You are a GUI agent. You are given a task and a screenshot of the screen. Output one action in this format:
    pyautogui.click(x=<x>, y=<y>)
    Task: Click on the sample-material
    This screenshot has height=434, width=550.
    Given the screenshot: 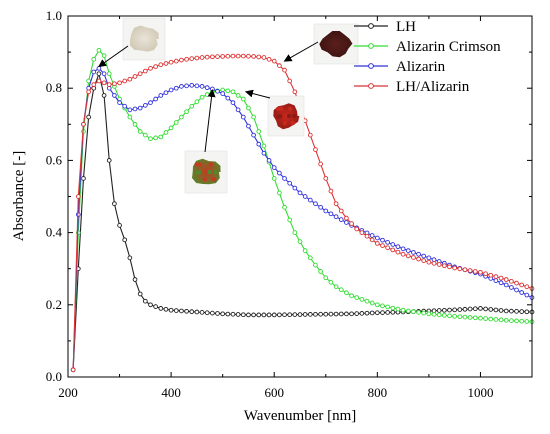 What is the action you would take?
    pyautogui.click(x=144, y=38)
    